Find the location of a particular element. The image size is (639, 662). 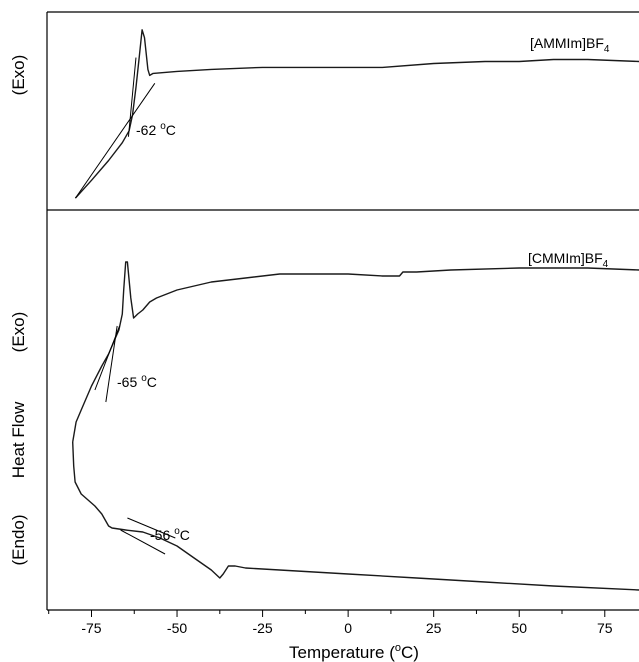

x-tick-label: -25 is located at coordinates (262, 628).